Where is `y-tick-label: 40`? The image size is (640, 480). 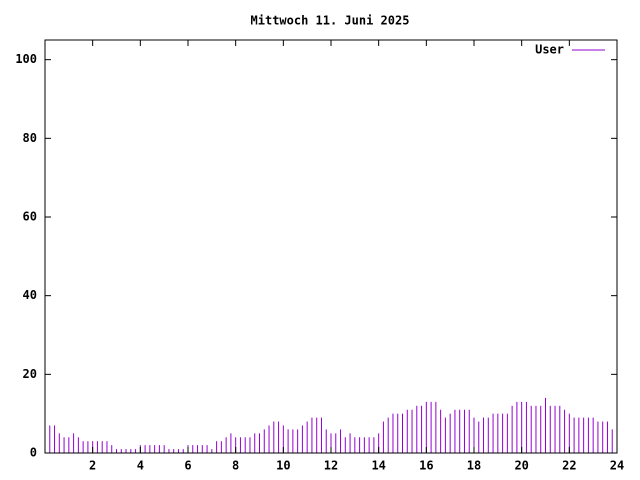 y-tick-label: 40 is located at coordinates (30, 295).